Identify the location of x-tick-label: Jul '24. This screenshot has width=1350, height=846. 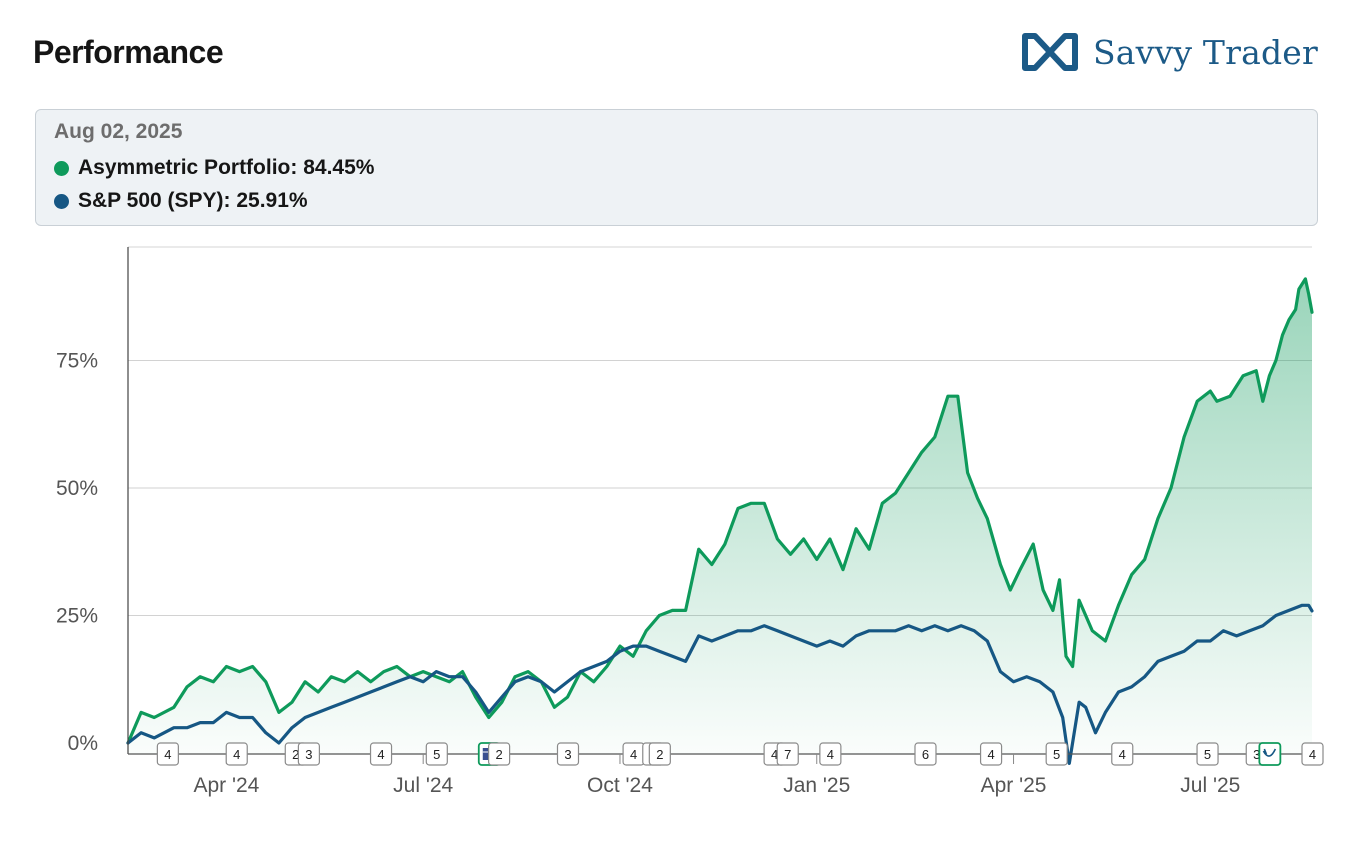
(423, 785).